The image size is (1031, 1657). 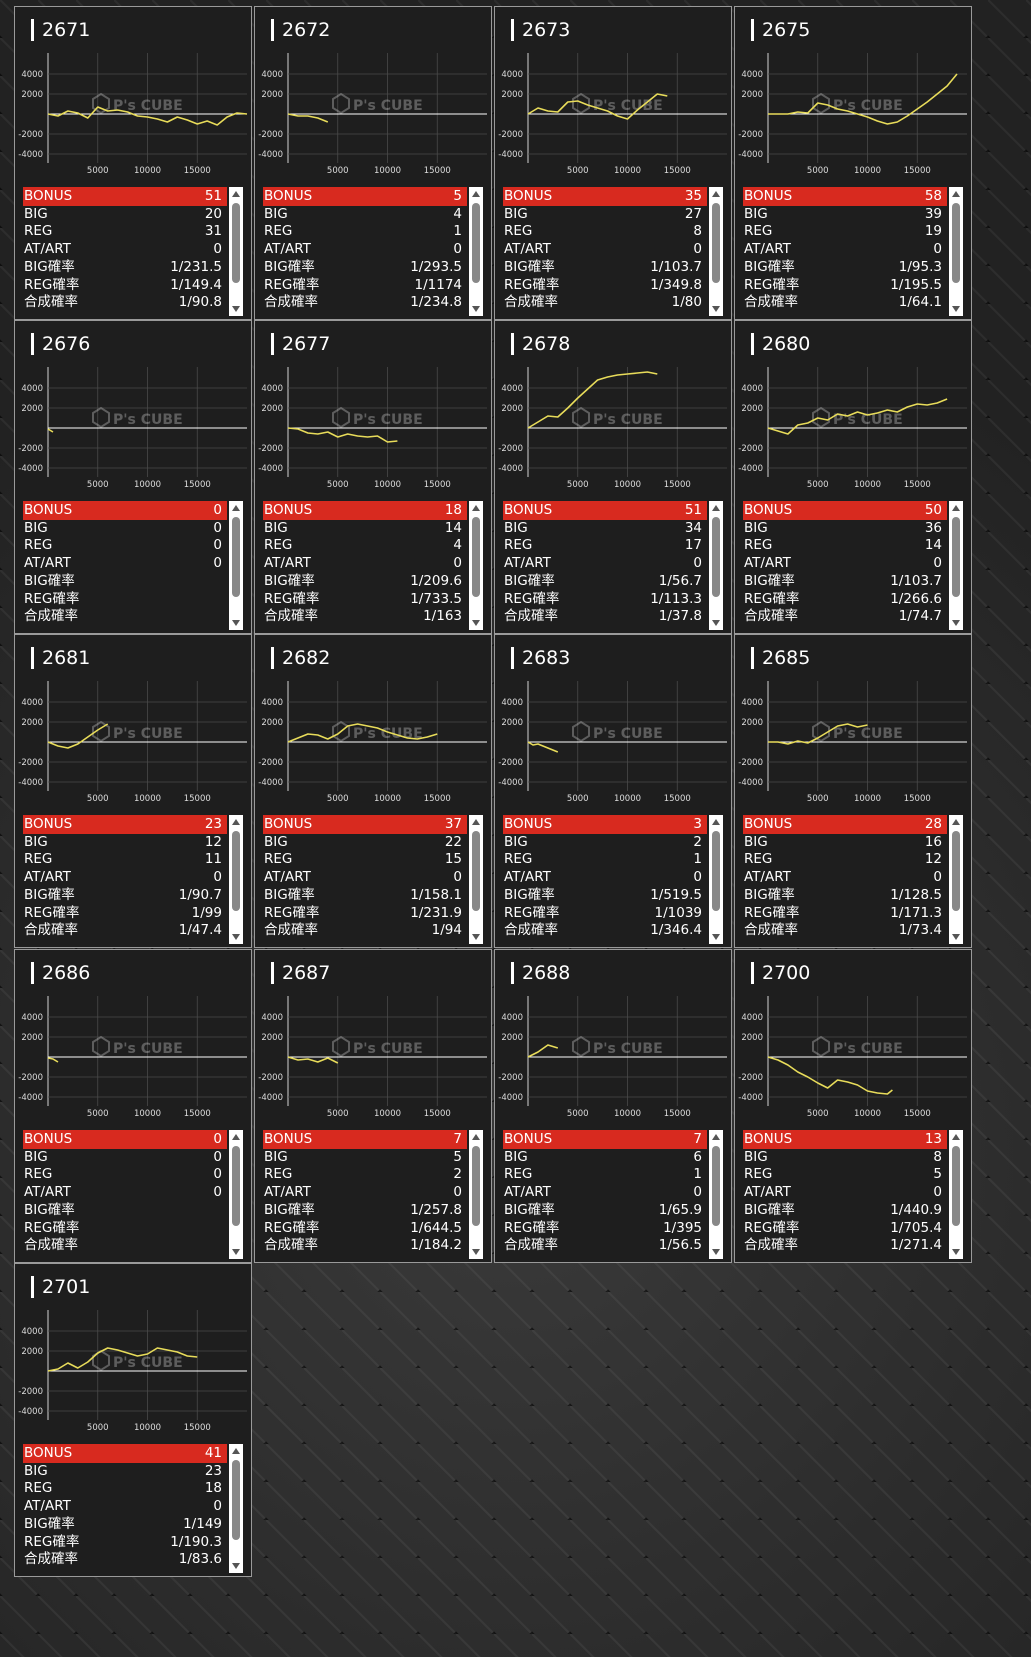 What do you see at coordinates (780, 658) in the screenshot?
I see `machine-number: 2685` at bounding box center [780, 658].